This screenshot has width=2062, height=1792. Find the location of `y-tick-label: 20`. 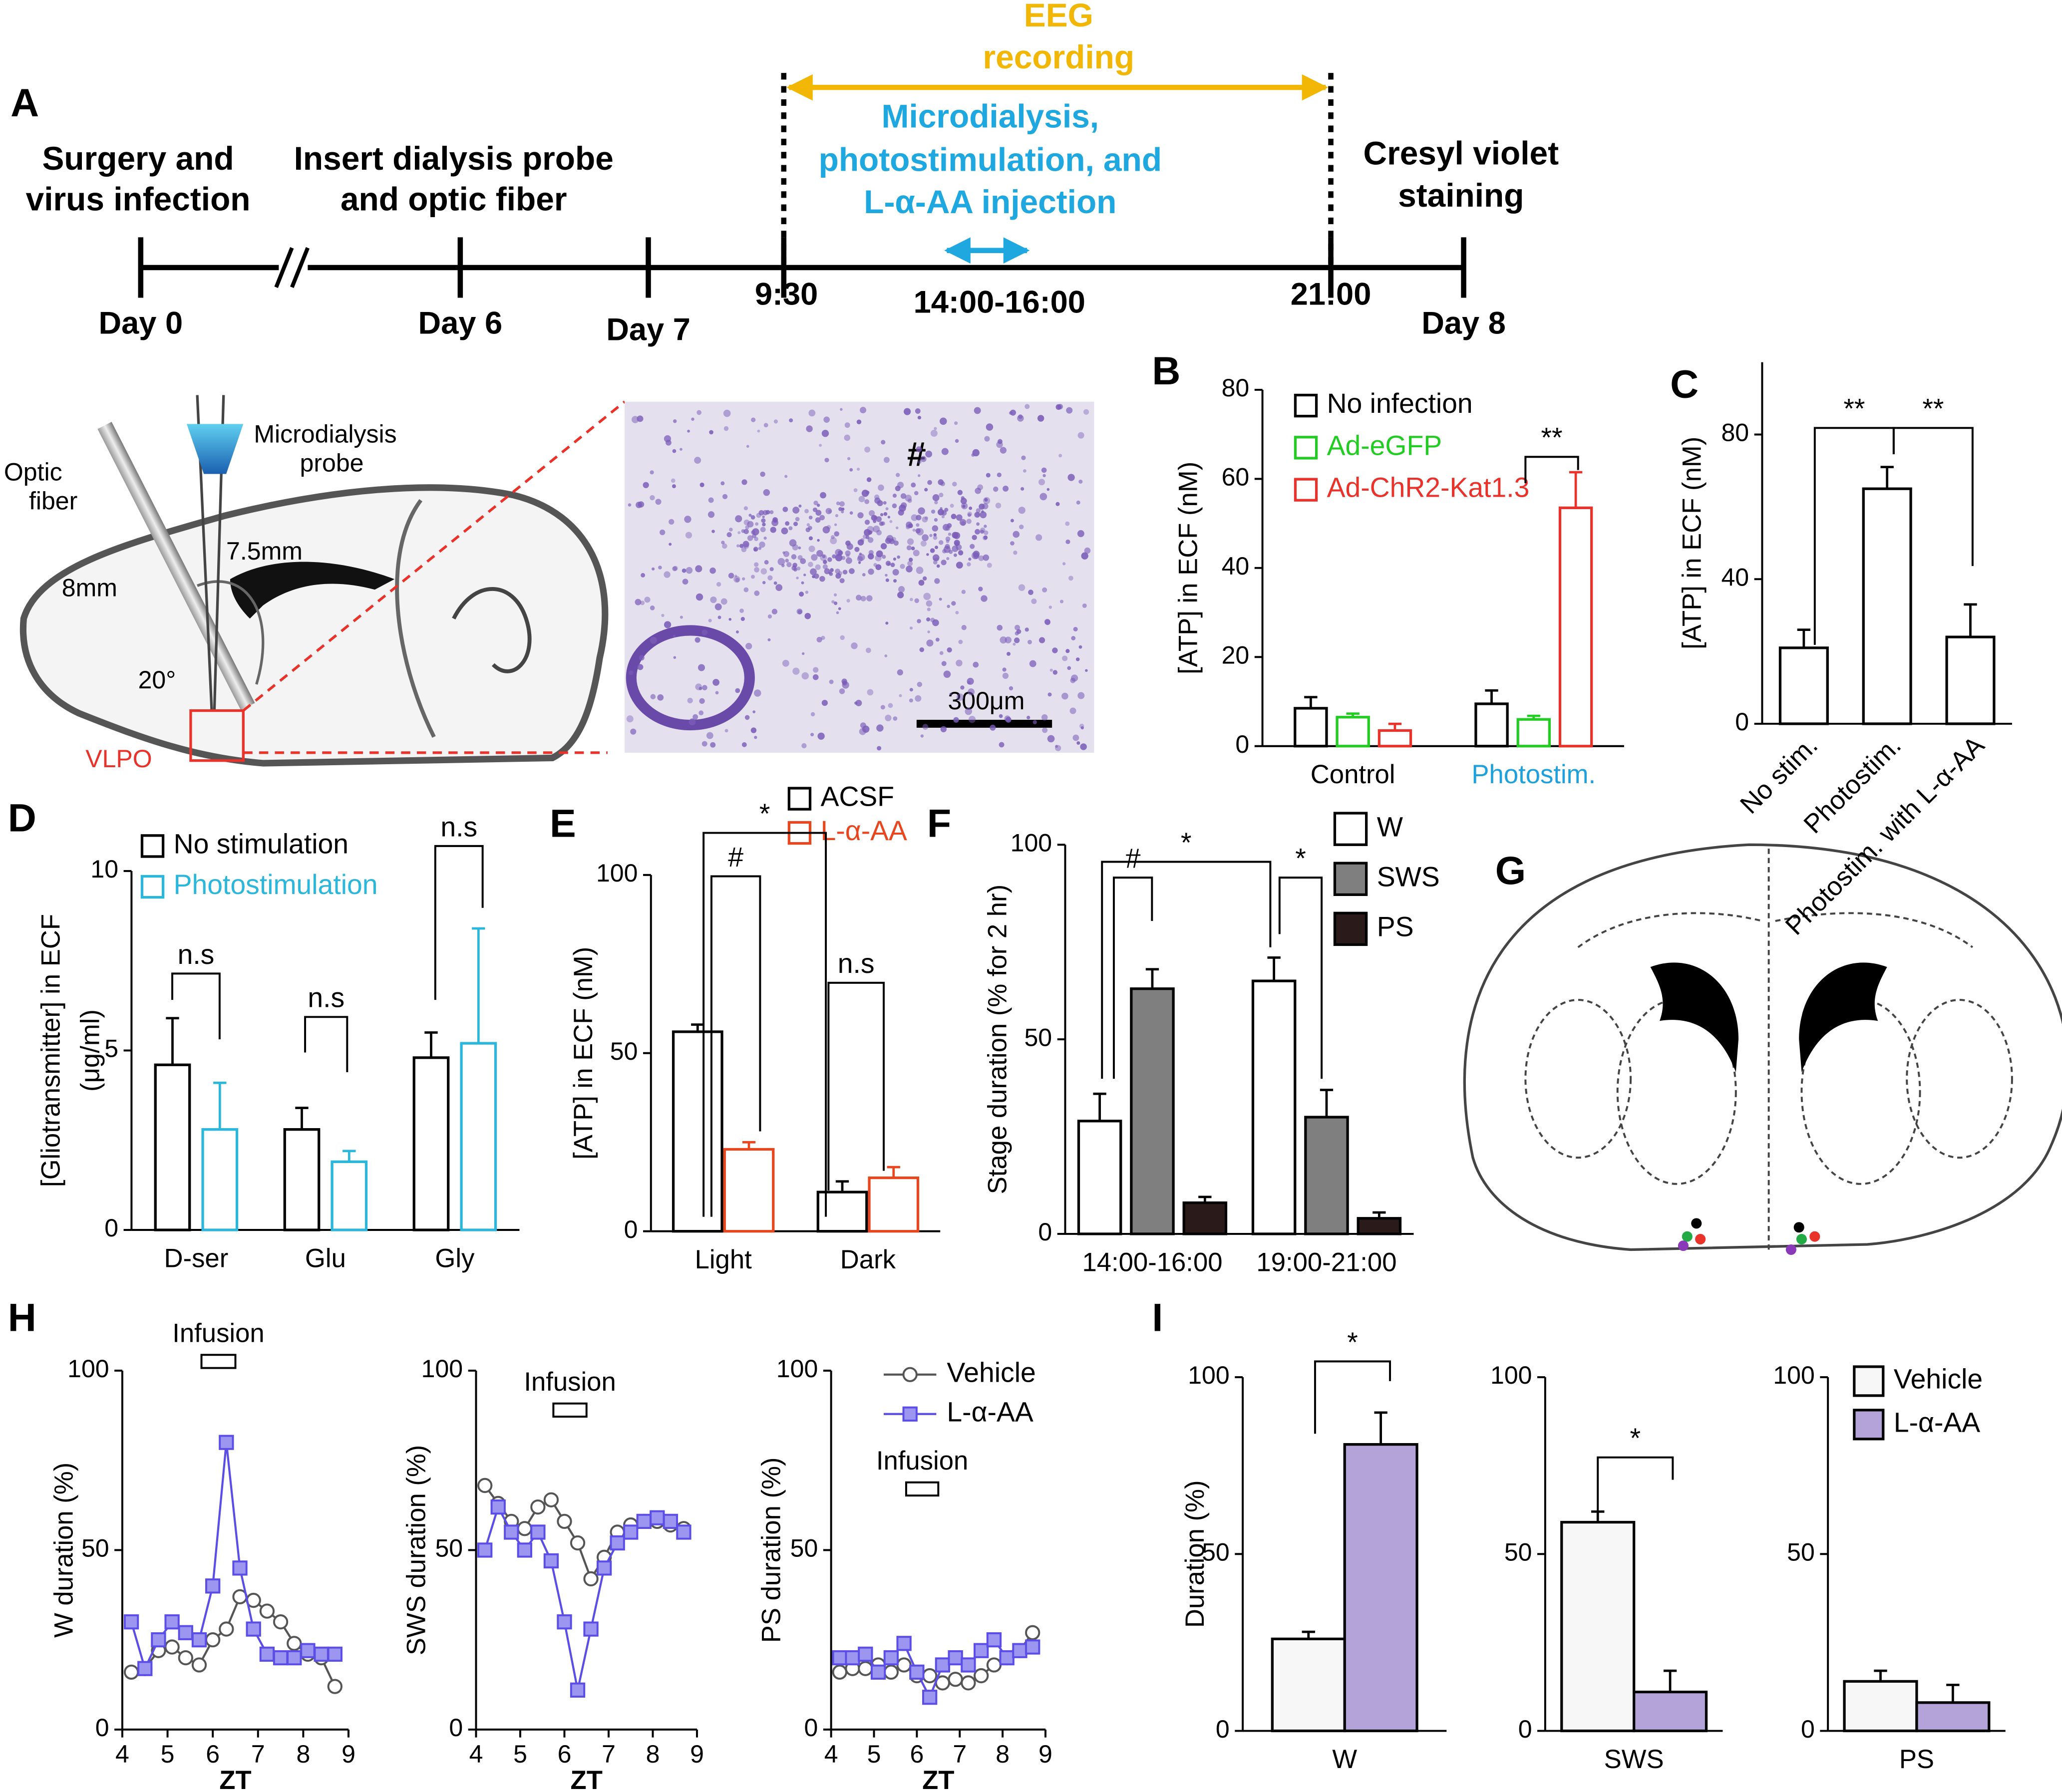

y-tick-label: 20 is located at coordinates (1236, 655).